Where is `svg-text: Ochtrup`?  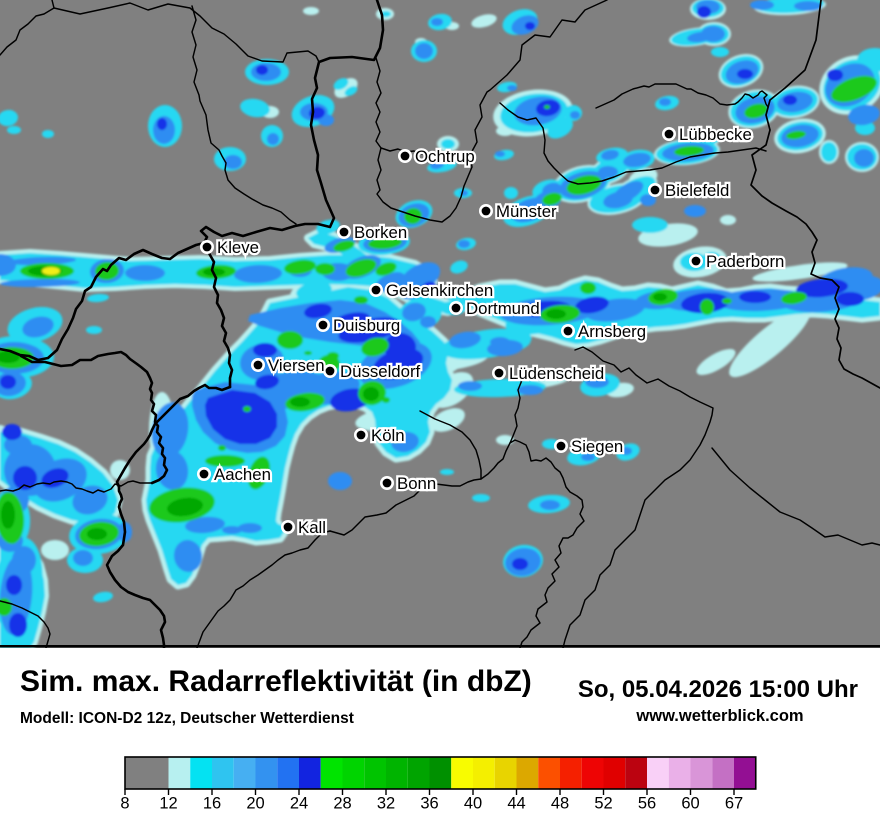
svg-text: Ochtrup is located at coordinates (445, 156).